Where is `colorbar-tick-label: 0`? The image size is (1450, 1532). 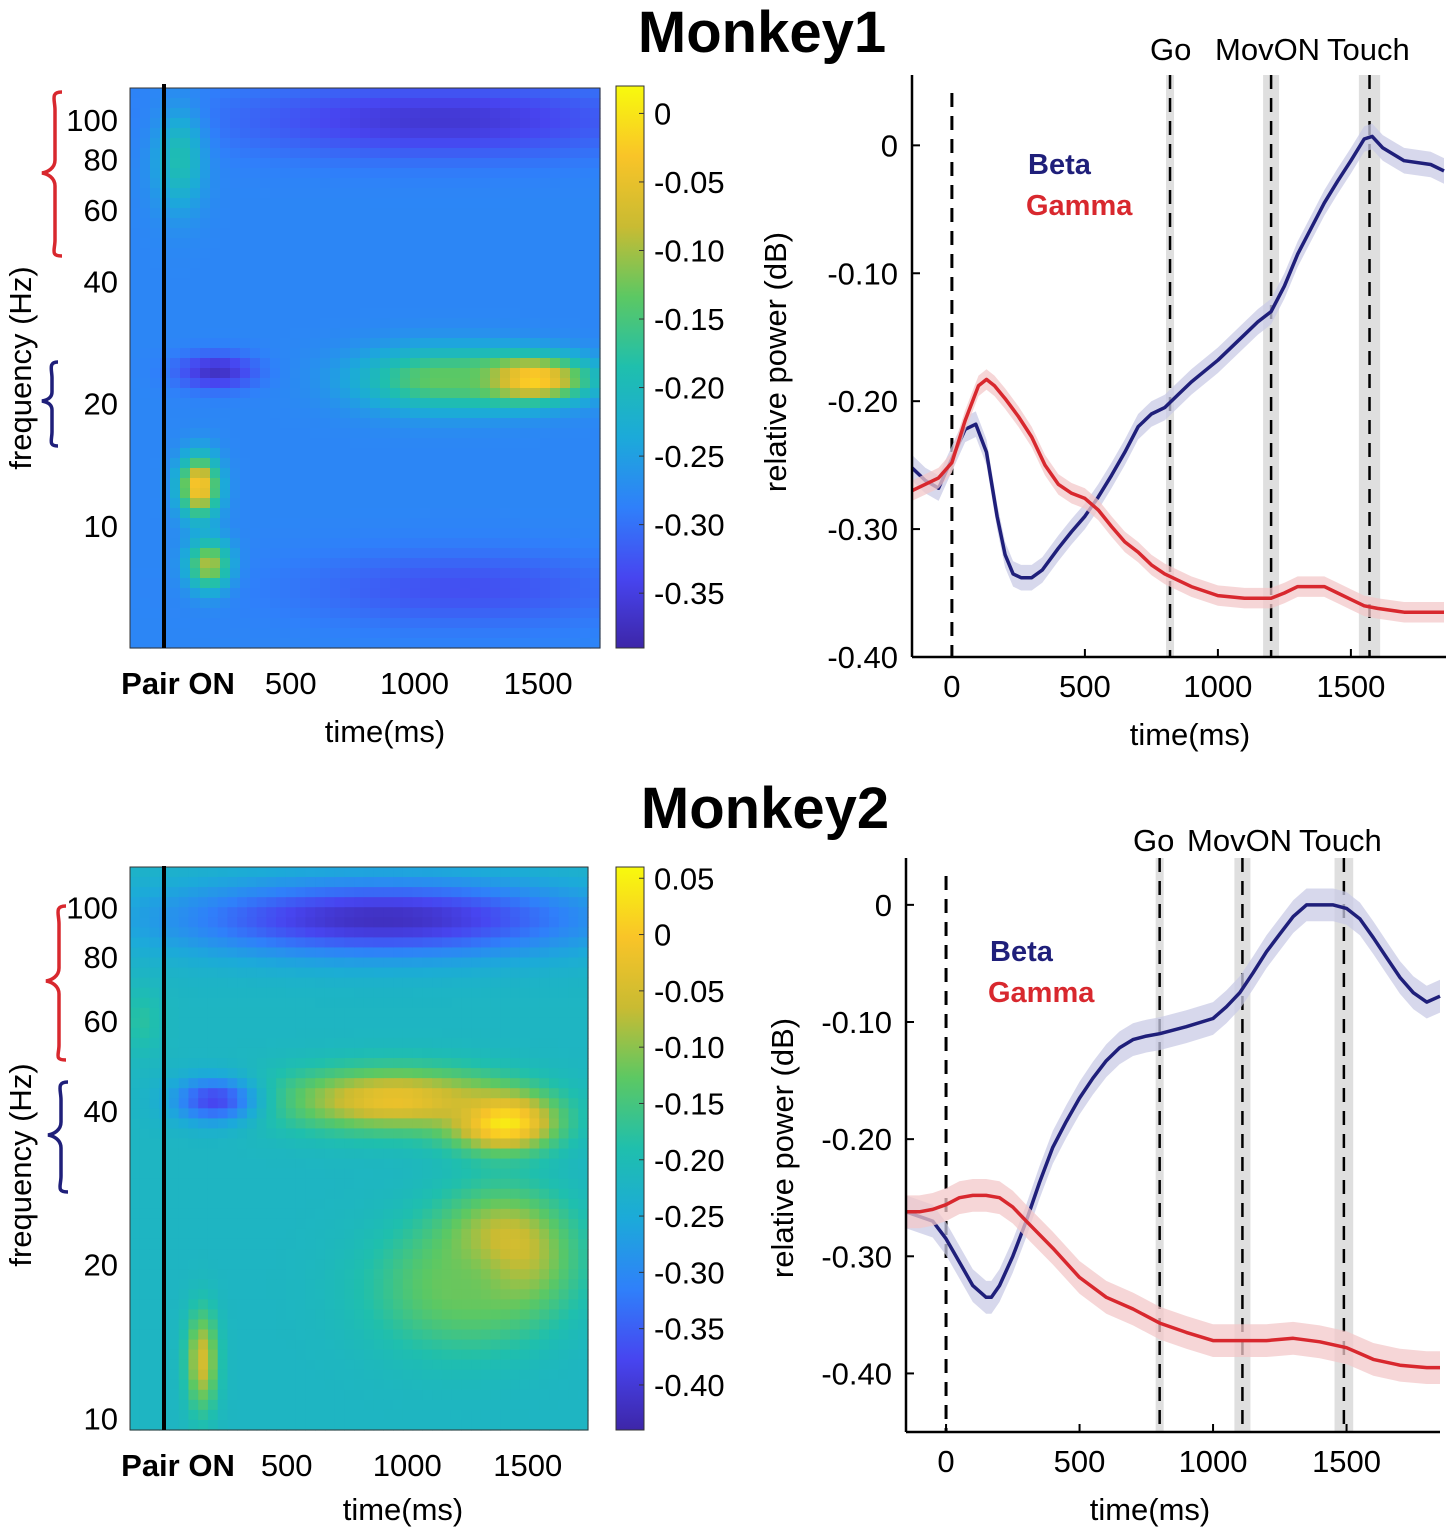 colorbar-tick-label: 0 is located at coordinates (662, 113).